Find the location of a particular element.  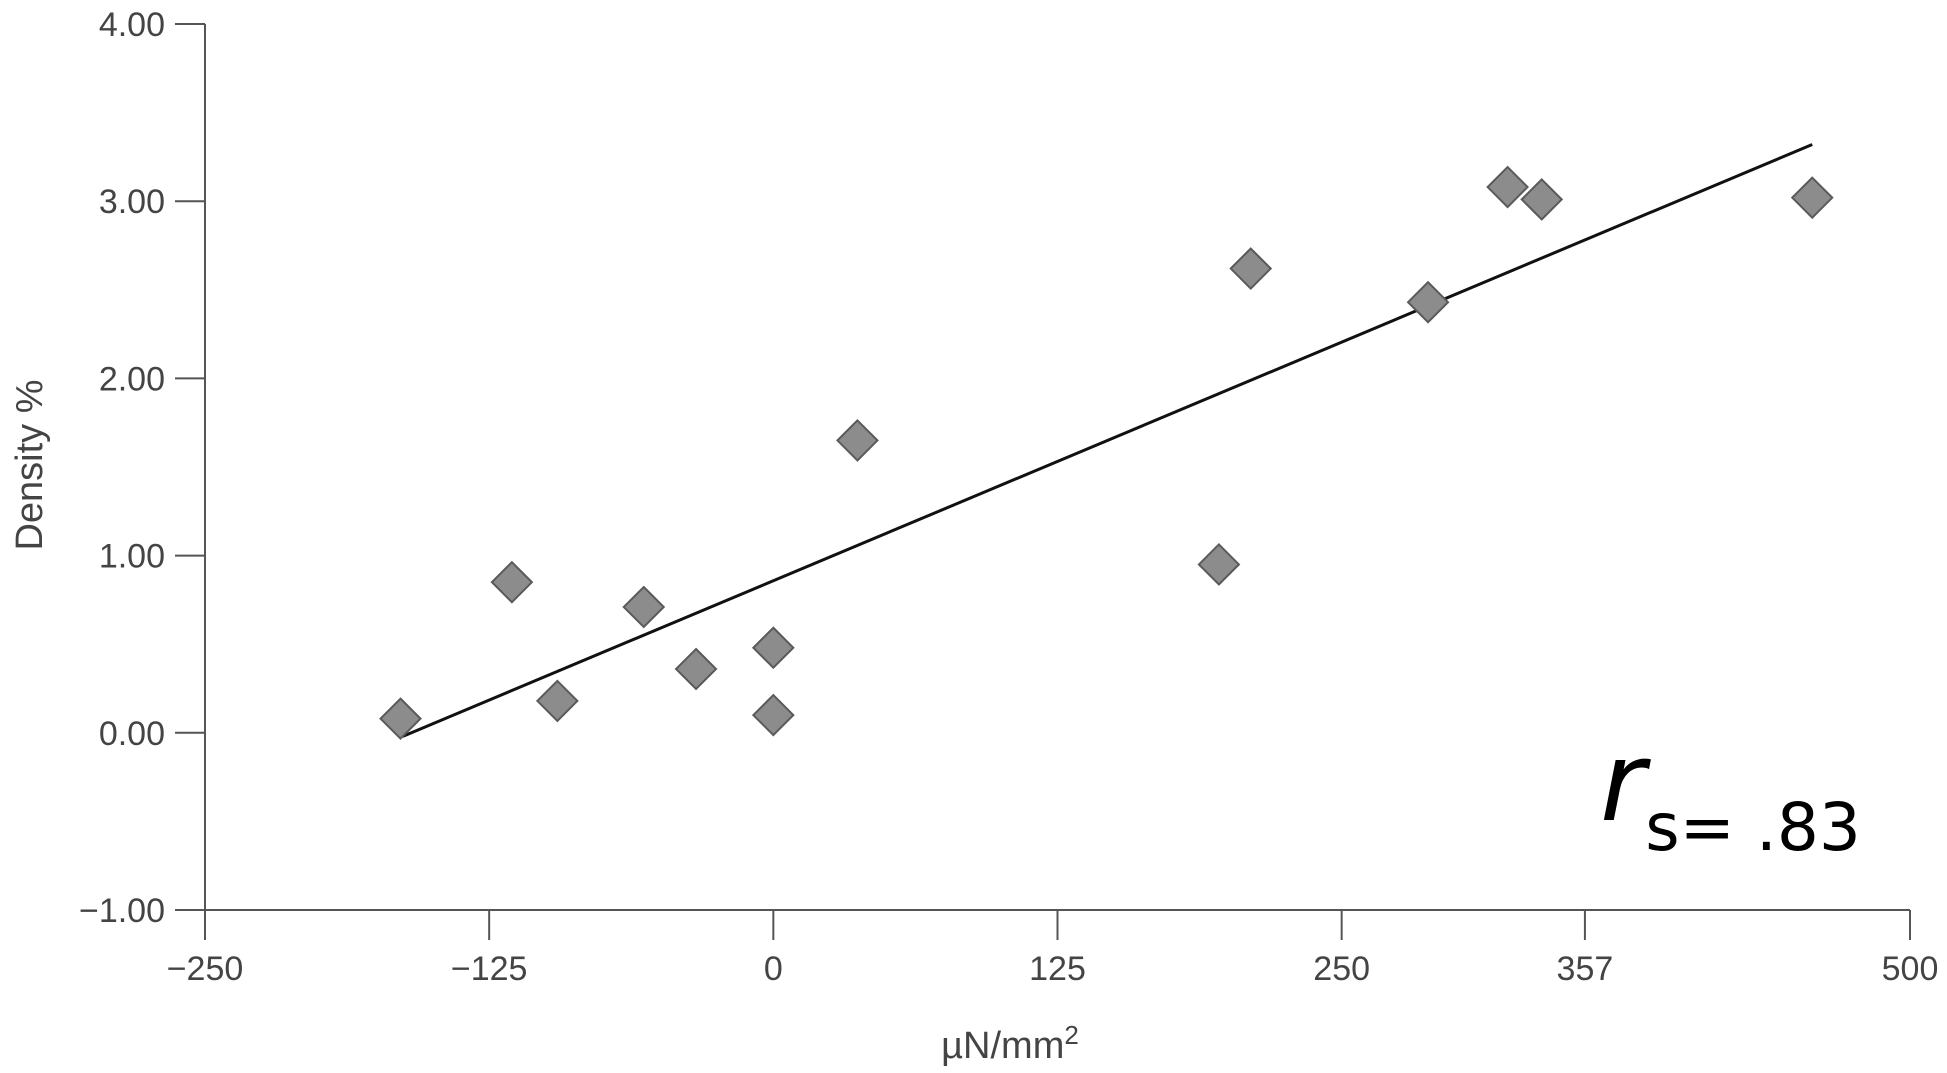

correlation-annotation: rs= .83 is located at coordinates (1730, 792).